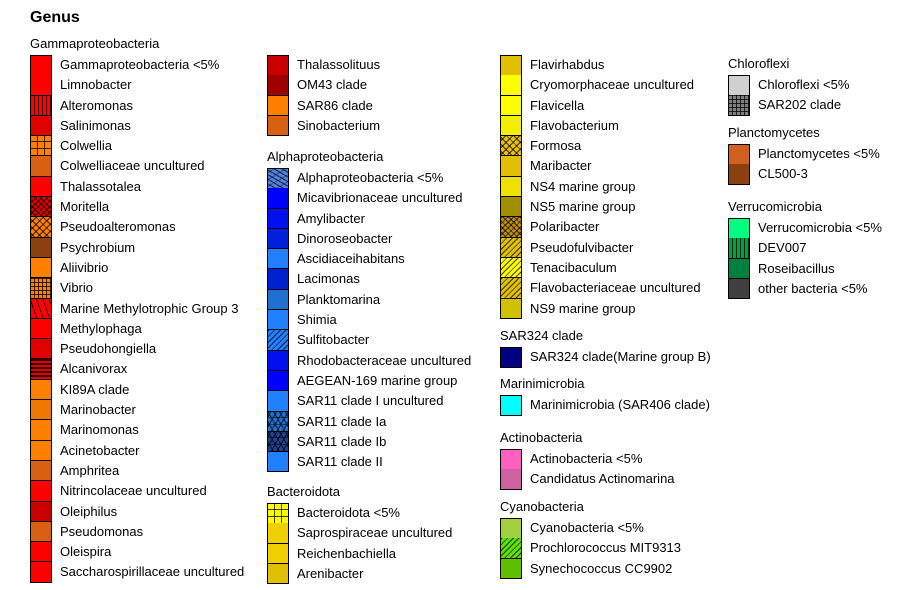 Image resolution: width=915 pixels, height=590 pixels. What do you see at coordinates (612, 85) in the screenshot?
I see `legend-label: Cryomorphaceae uncultured` at bounding box center [612, 85].